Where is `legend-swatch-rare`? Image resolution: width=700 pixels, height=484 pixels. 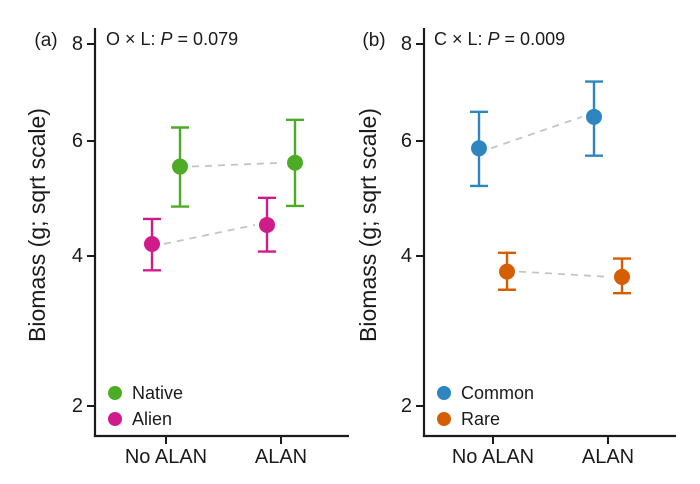
legend-swatch-rare is located at coordinates (444, 419).